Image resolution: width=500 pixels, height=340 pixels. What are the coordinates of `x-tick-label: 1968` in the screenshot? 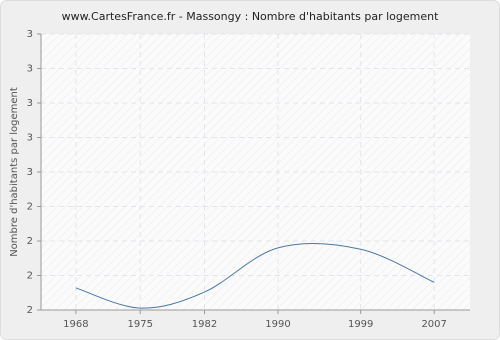 It's located at (75, 324).